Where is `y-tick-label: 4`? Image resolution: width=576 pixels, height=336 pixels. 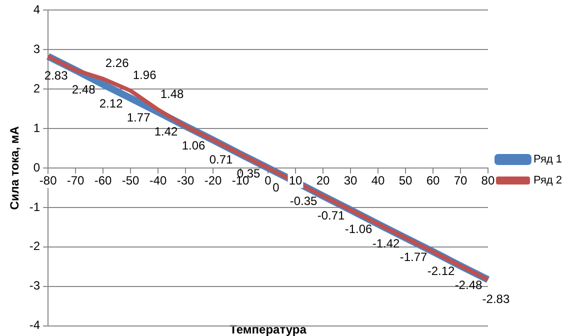 y-tick-label: 4 is located at coordinates (36, 9).